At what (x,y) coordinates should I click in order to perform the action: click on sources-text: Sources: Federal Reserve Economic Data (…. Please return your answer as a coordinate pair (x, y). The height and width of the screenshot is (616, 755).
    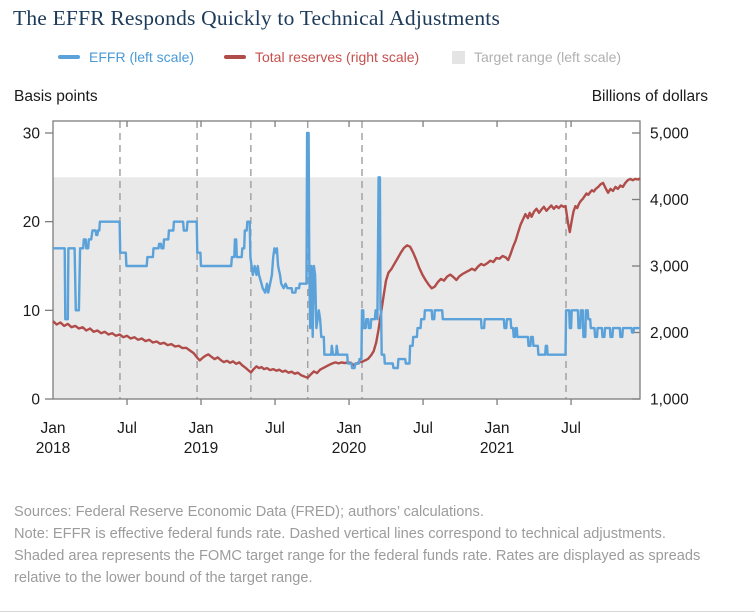
    Looking at the image, I should click on (249, 512).